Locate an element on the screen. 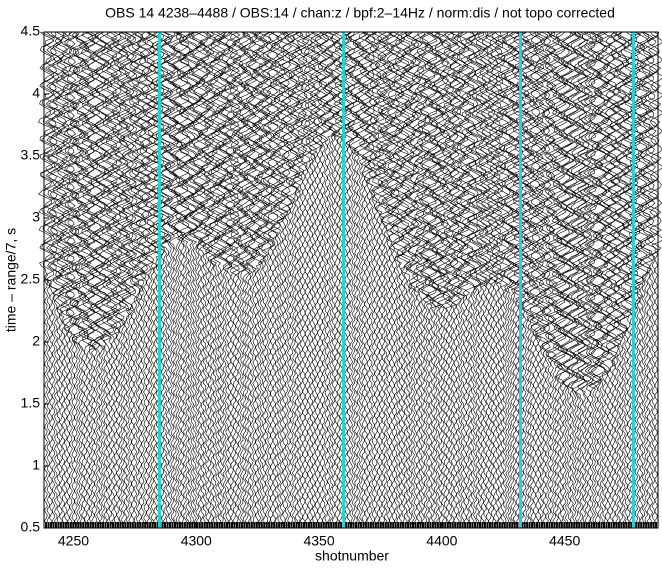 This screenshot has height=568, width=662. y-tick-label: 1 is located at coordinates (36, 465).